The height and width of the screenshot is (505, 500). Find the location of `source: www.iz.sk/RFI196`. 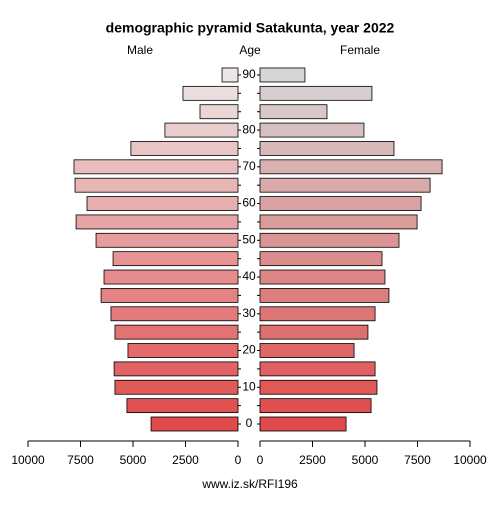

source: www.iz.sk/RFI196 is located at coordinates (249, 484).